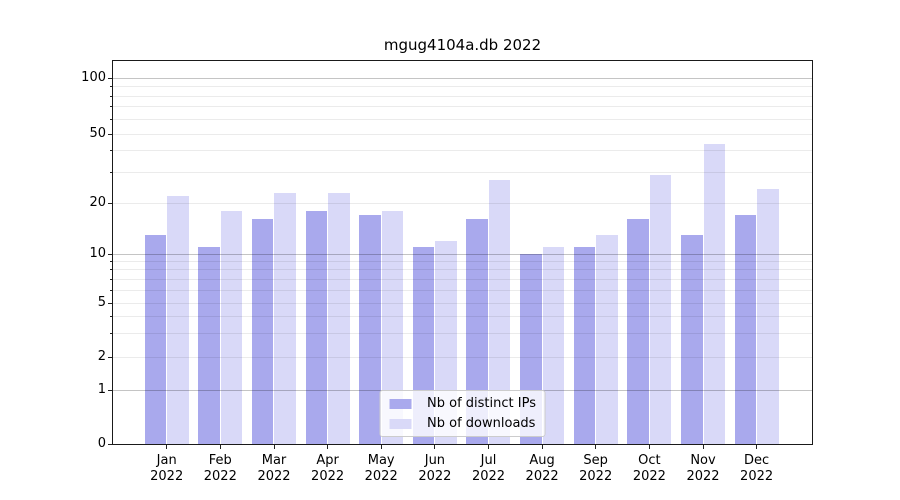  What do you see at coordinates (220, 468) in the screenshot?
I see `x-tick-label: Feb 2022` at bounding box center [220, 468].